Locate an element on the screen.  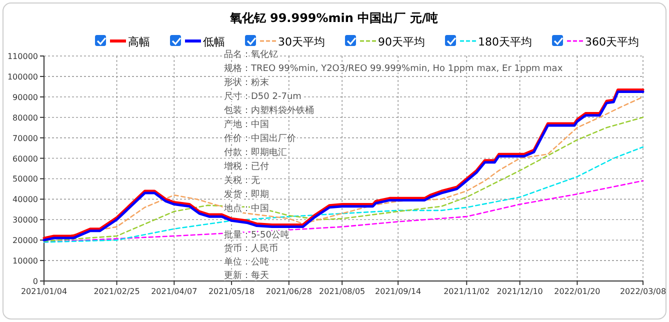
y-tick-label: 20000 is located at coordinates (25, 241).